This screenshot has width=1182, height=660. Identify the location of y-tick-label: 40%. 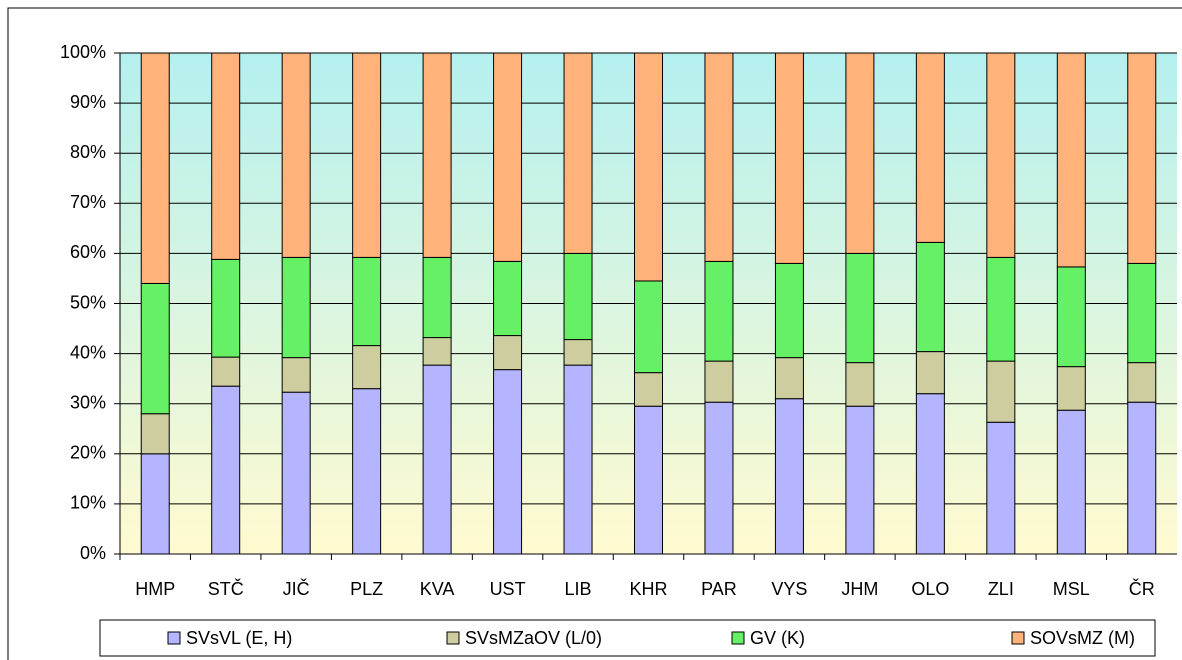
(88, 352).